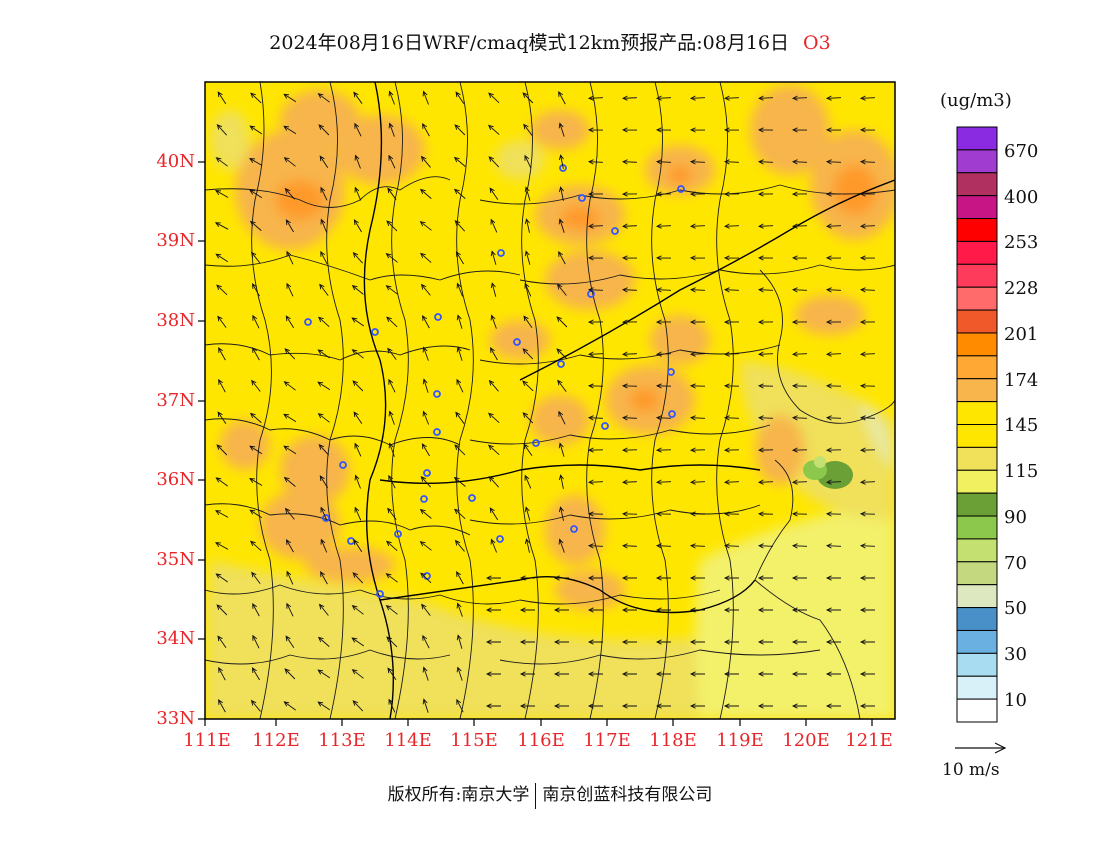 The height and width of the screenshot is (850, 1100). I want to click on lat-label-37n: 37N, so click(175, 400).